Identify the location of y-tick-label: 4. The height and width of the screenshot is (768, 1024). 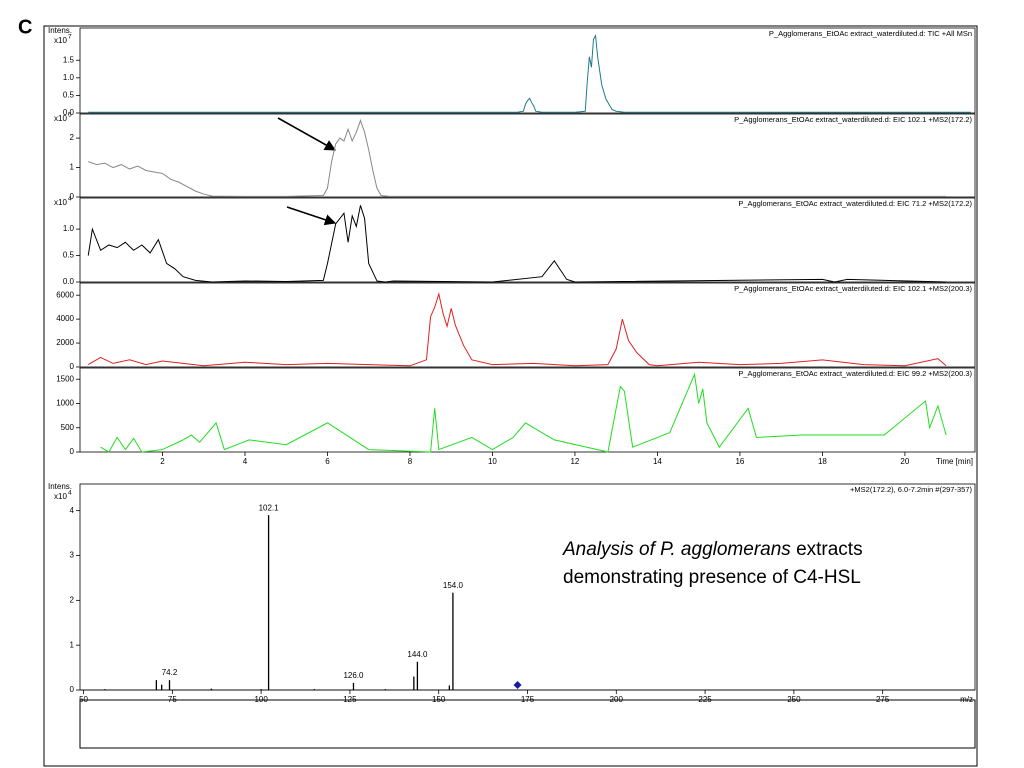
(72, 510).